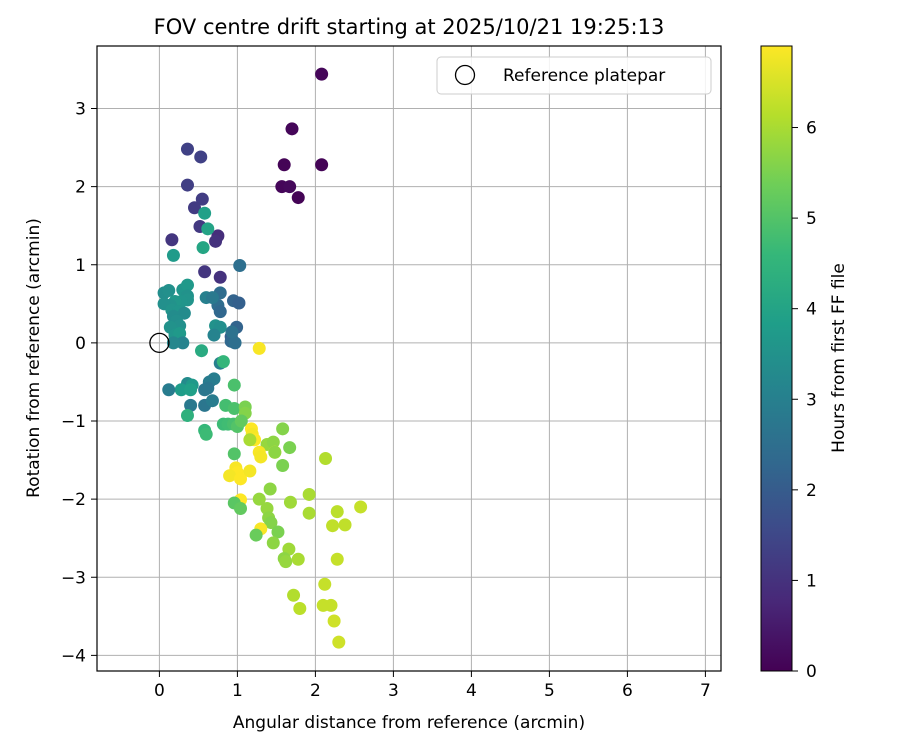  What do you see at coordinates (811, 310) in the screenshot?
I see `colorbar-tick-label: 4` at bounding box center [811, 310].